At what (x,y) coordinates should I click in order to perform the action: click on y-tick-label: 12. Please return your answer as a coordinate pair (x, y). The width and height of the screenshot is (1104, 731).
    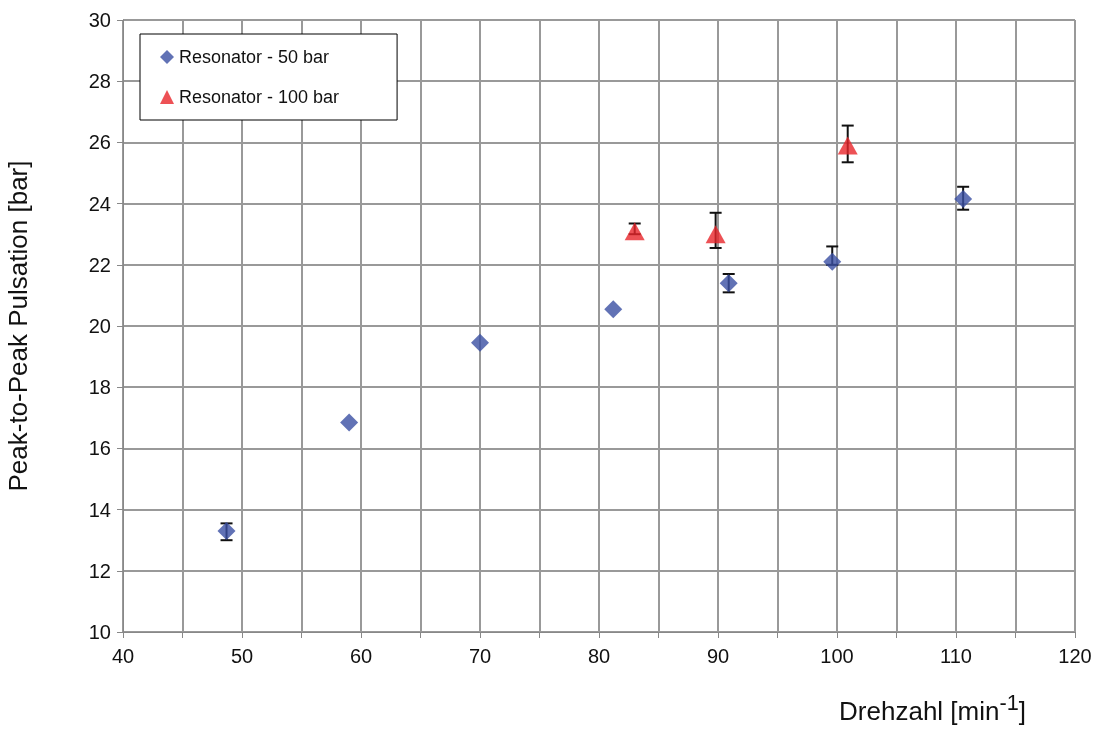
    Looking at the image, I should click on (99, 570).